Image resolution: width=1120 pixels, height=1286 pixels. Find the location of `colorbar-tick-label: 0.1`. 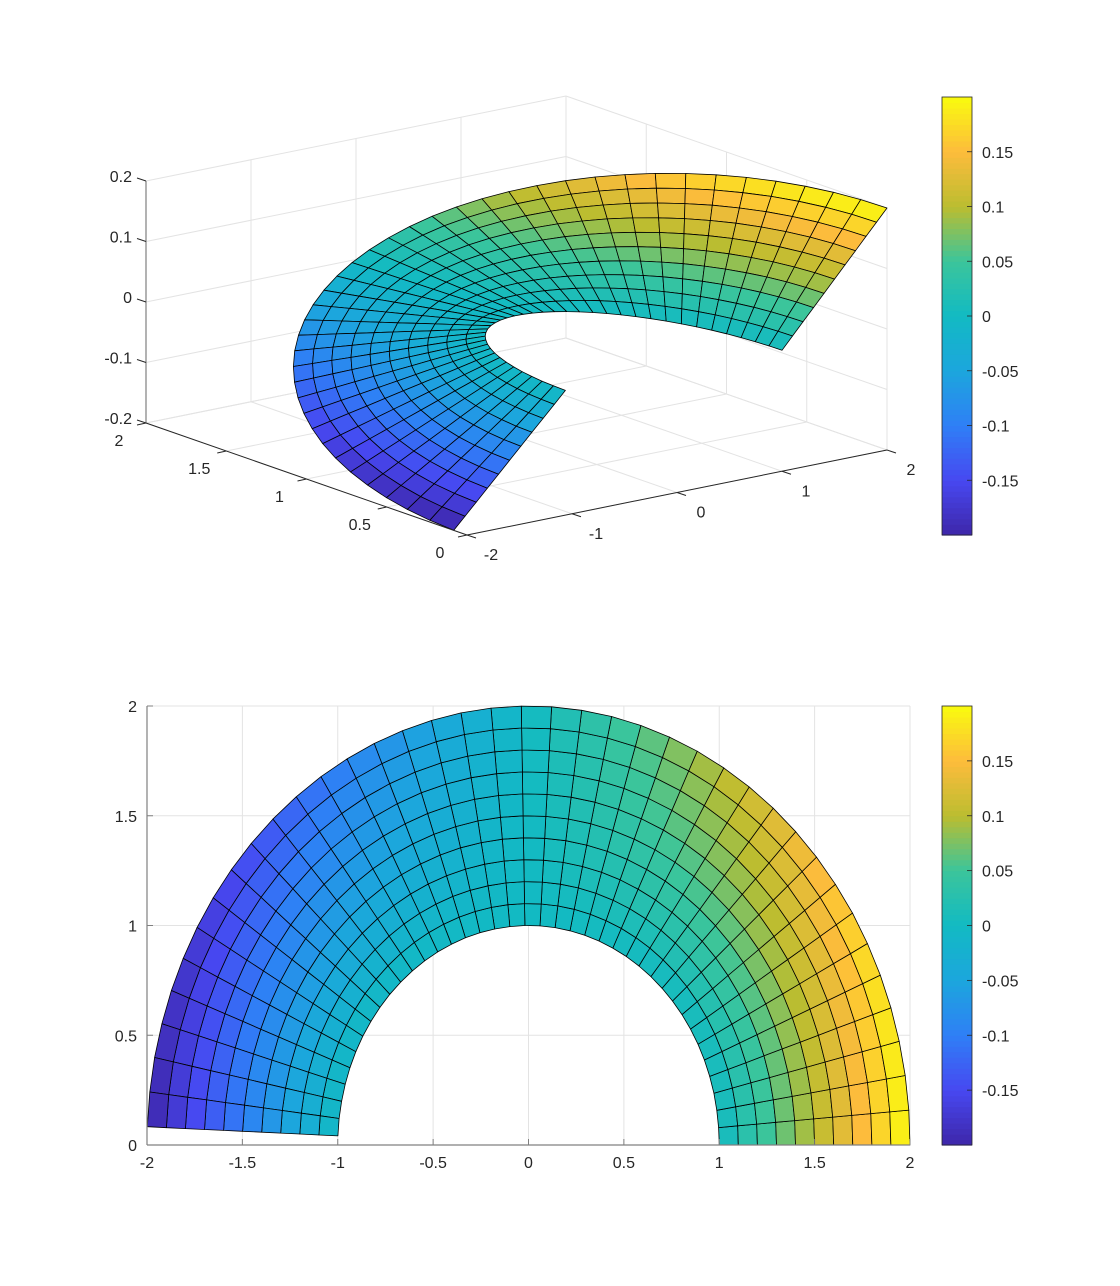

colorbar-tick-label: 0.1 is located at coordinates (993, 208).